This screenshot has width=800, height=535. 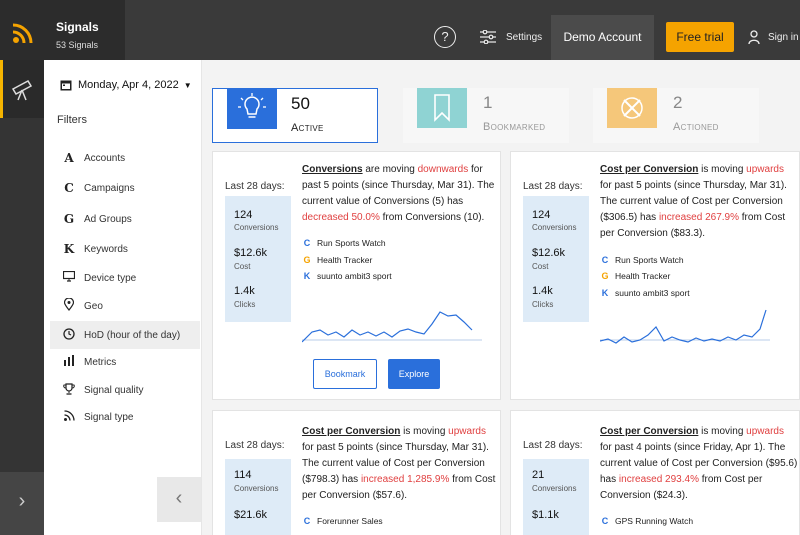 I want to click on cost-unit: Cost, so click(x=540, y=266).